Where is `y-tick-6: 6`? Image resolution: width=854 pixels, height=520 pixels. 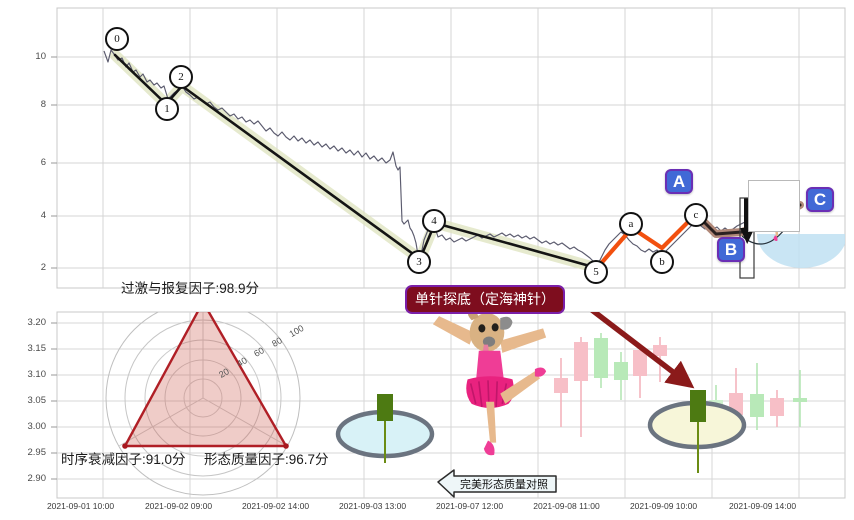 y-tick-6: 6 is located at coordinates (43, 162).